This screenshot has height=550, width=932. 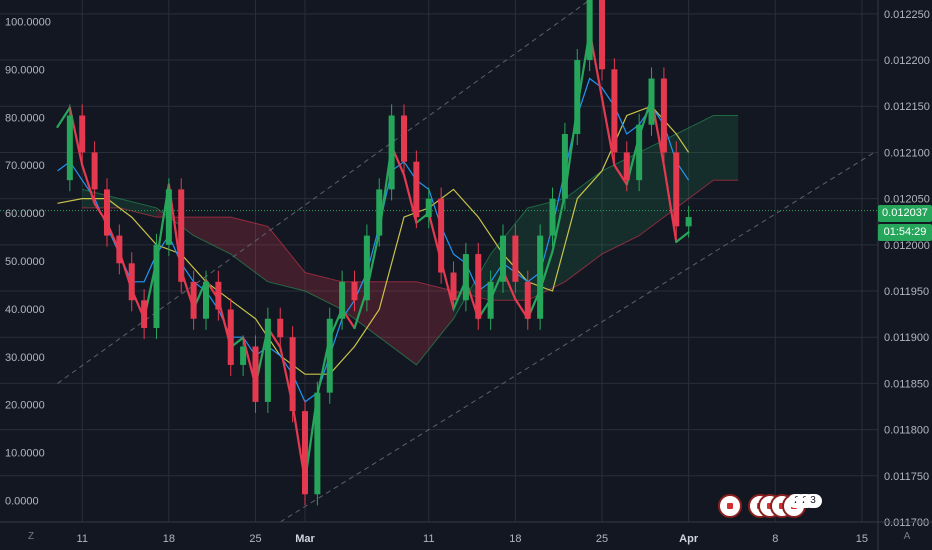 I want to click on current-price-label: 0.012037, so click(x=905, y=213).